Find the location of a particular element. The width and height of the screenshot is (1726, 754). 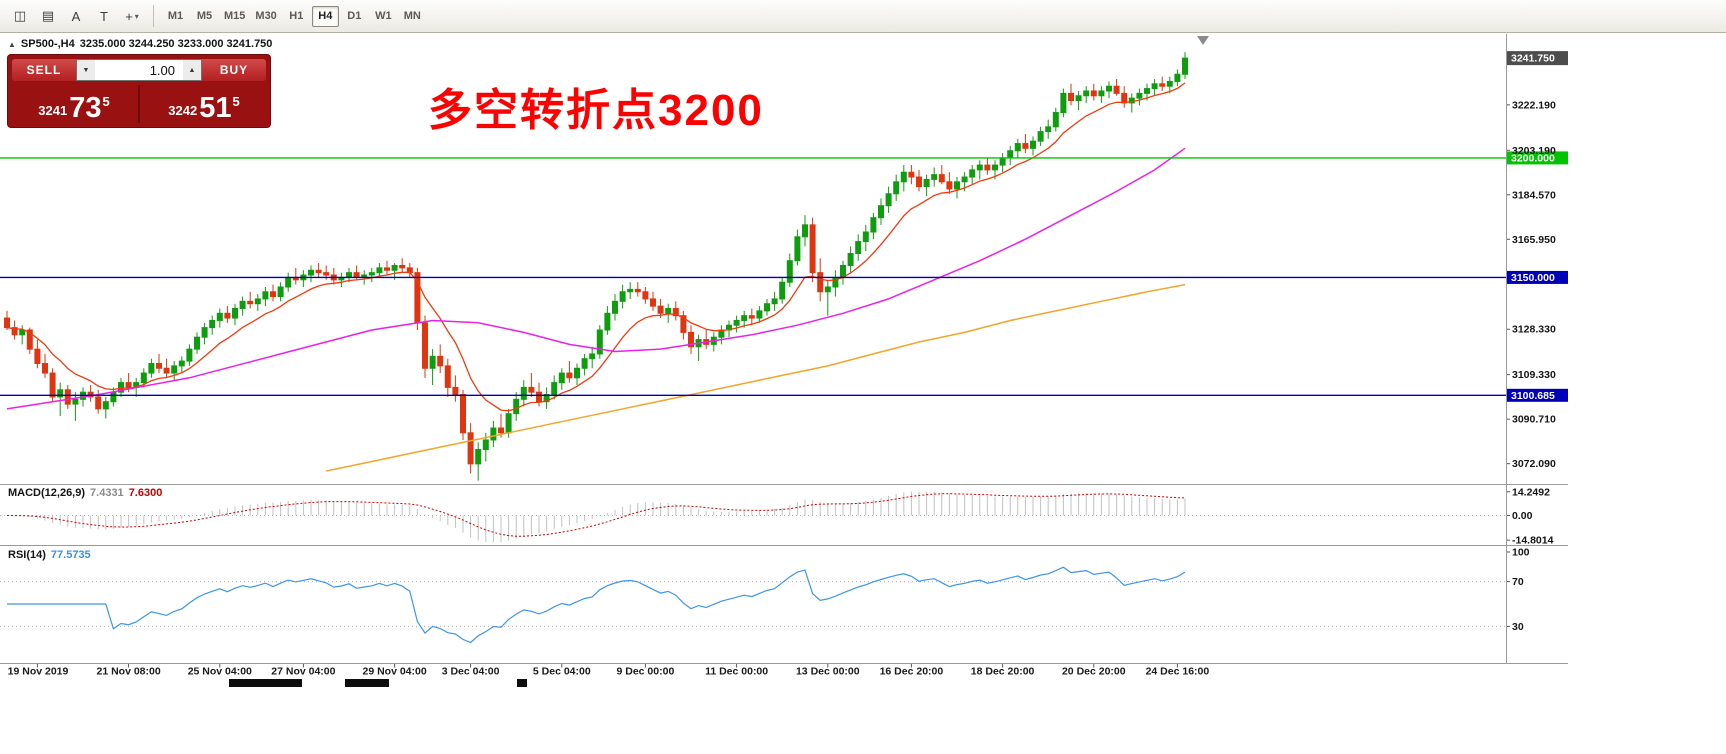

timeframe-button-m5: M5 is located at coordinates (204, 16).